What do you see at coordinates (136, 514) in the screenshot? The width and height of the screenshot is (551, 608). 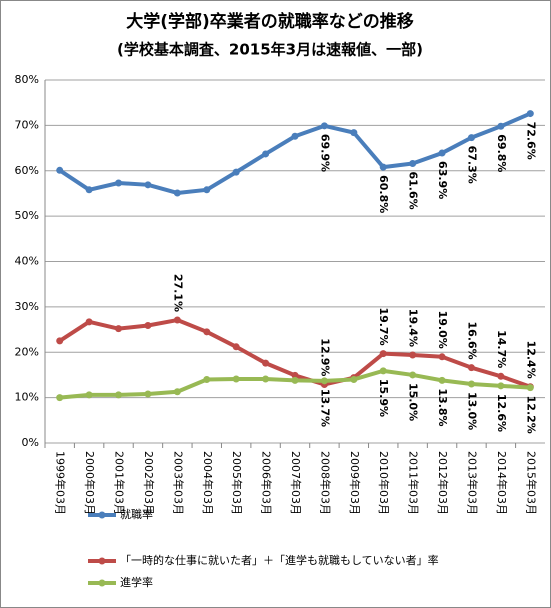 I see `legend-label: 就職率` at bounding box center [136, 514].